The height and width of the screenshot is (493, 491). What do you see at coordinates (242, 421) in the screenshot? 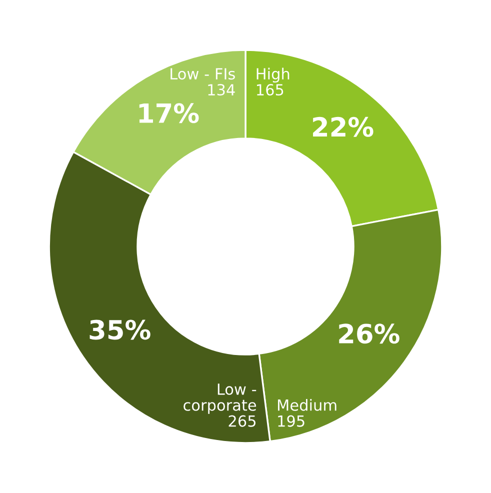
I see `text: 265` at bounding box center [242, 421].